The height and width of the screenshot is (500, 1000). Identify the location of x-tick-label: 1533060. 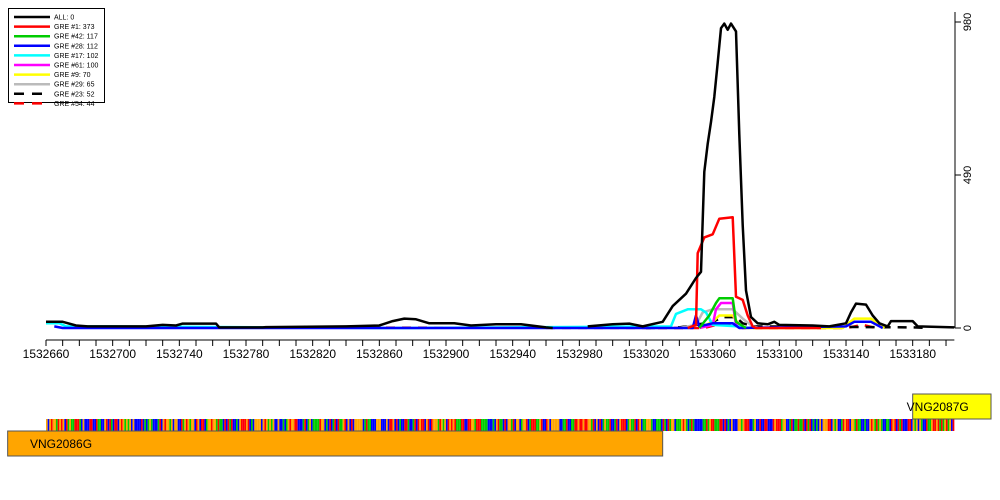
(712, 354).